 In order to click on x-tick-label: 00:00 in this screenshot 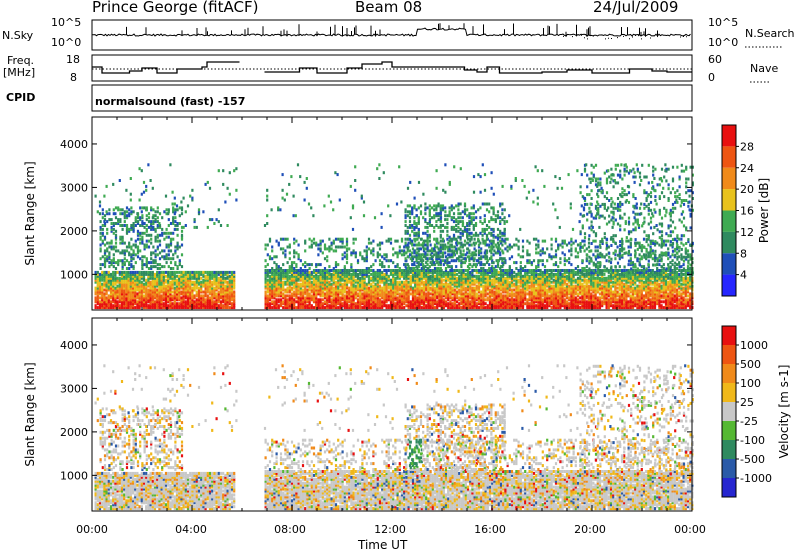, I will do `click(92, 529)`.